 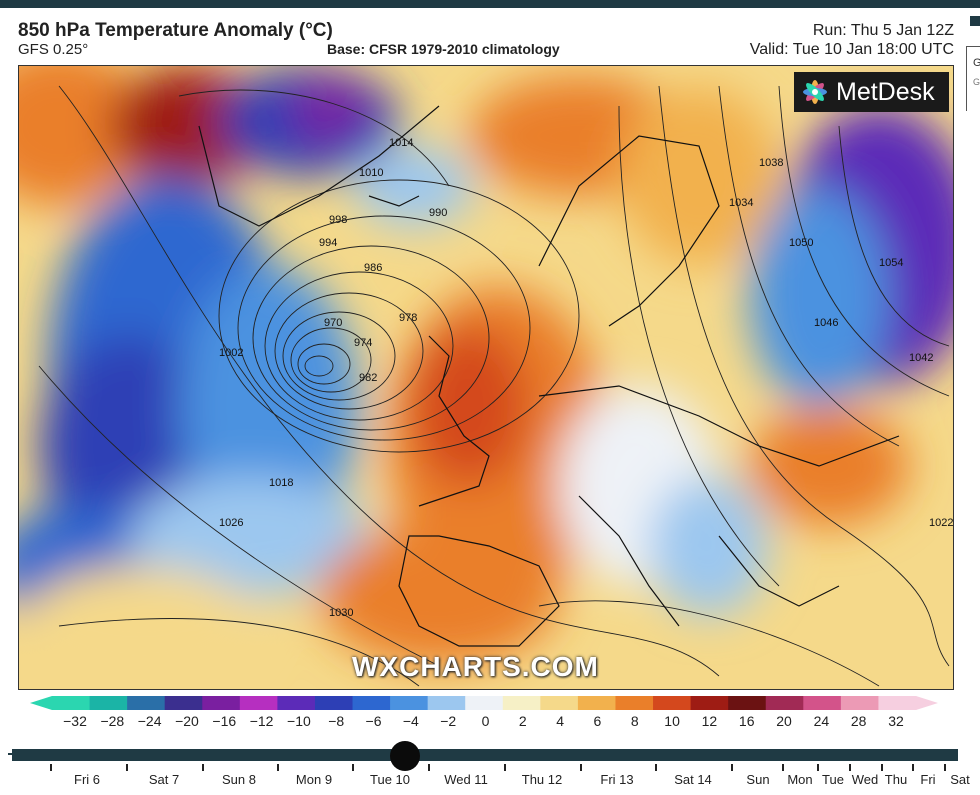 I want to click on isobar-label: 986, so click(x=373, y=268).